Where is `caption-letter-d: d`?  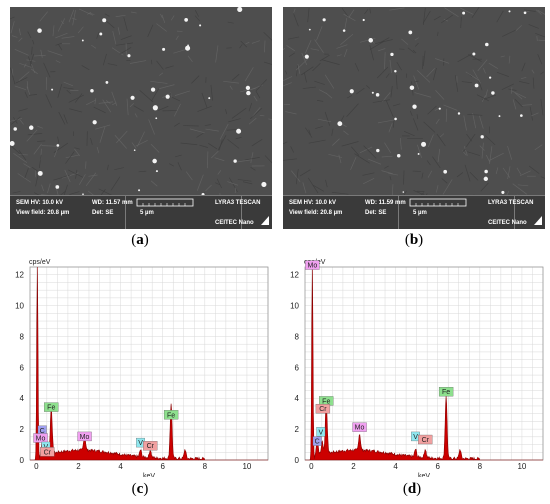 caption-letter-d: d is located at coordinates (412, 489).